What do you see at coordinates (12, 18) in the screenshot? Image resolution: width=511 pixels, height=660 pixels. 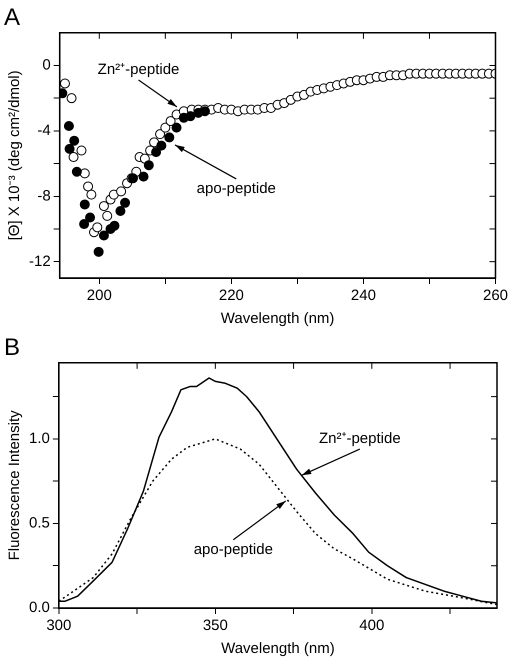 I see `chart-title: A` at bounding box center [12, 18].